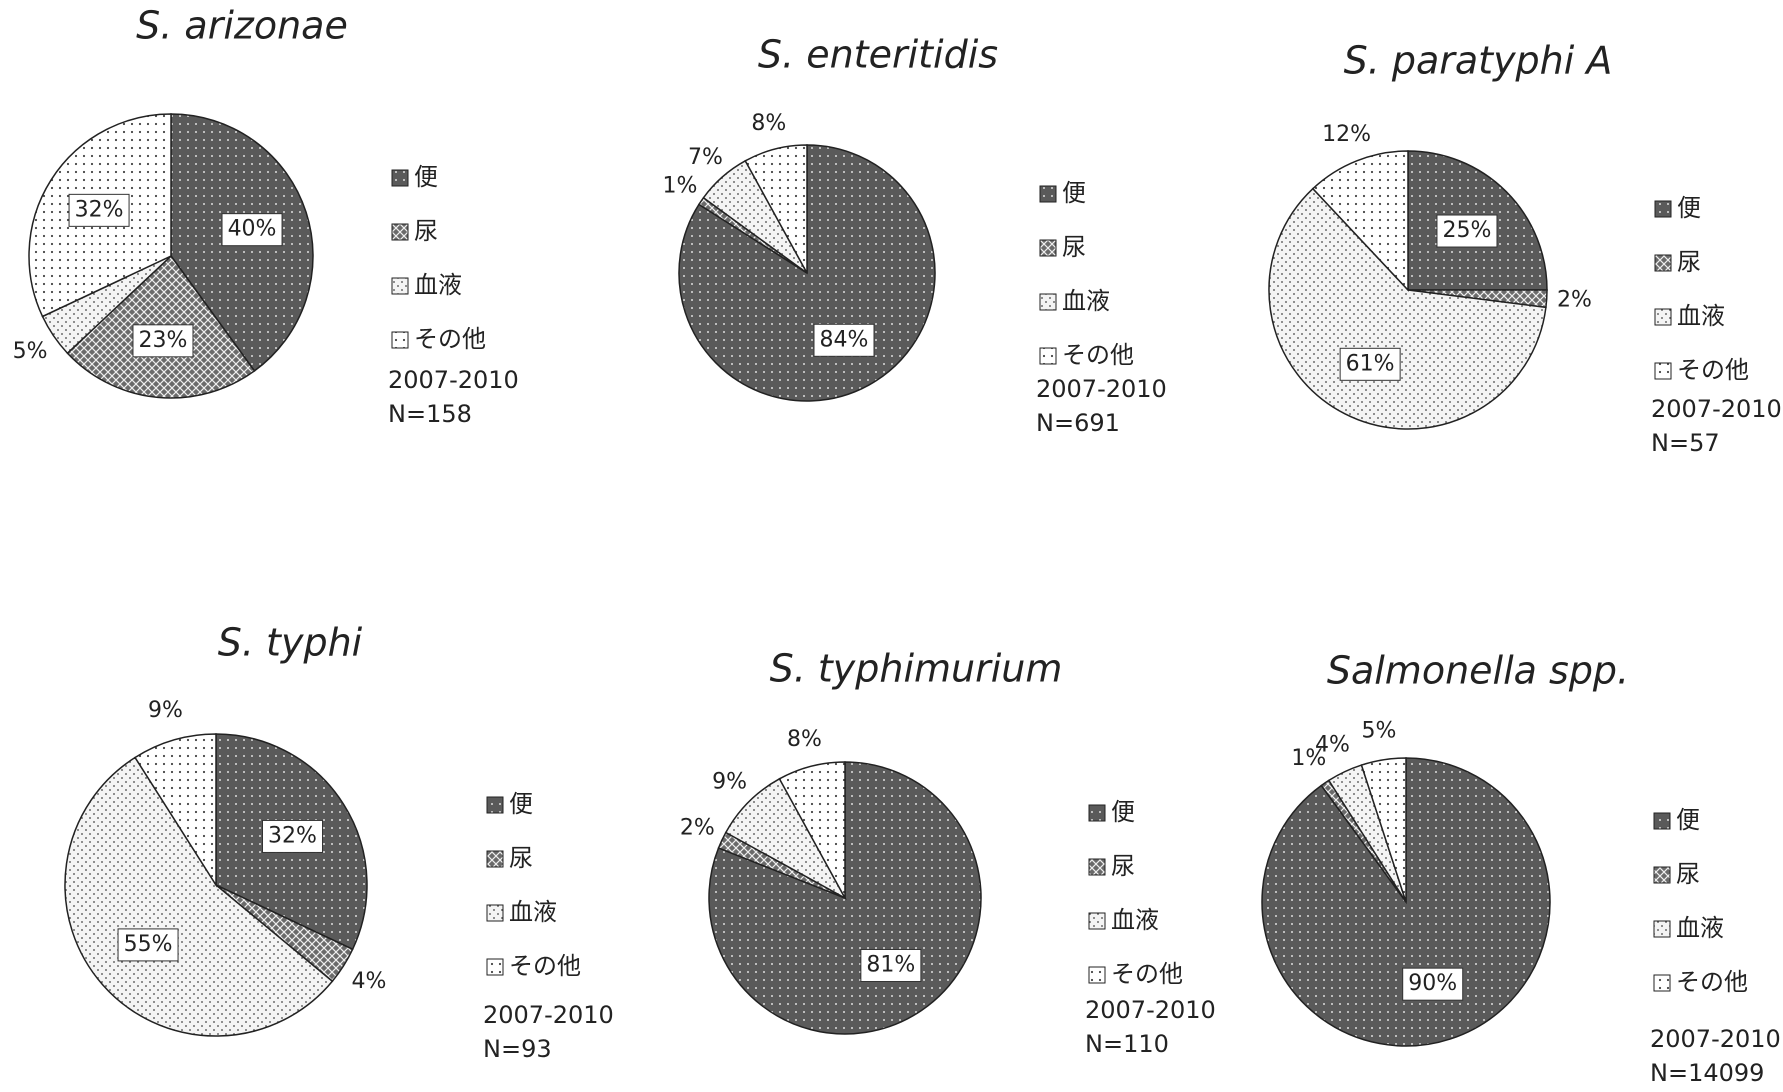 This screenshot has width=1783, height=1092. I want to click on annotation: N=14099, so click(1707, 1073).